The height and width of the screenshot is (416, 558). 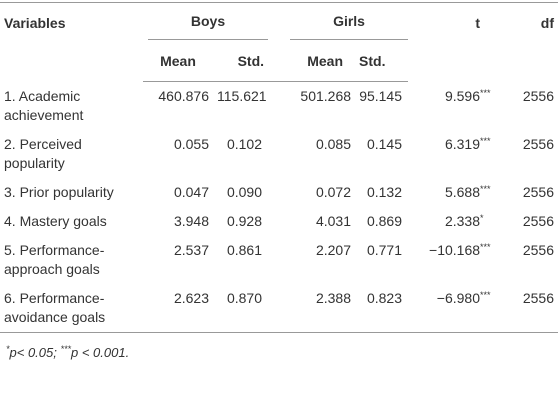 I want to click on value-cell: 0.861, so click(x=244, y=249).